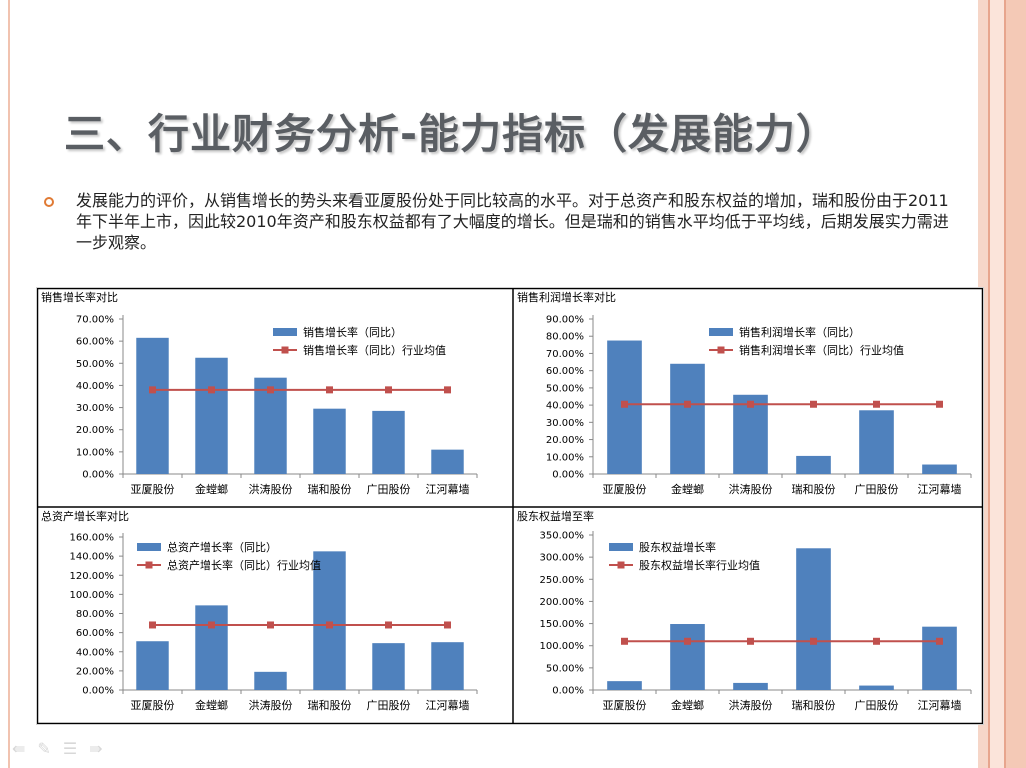 The width and height of the screenshot is (1026, 768). What do you see at coordinates (96, 748) in the screenshot?
I see `forward-arrow-icon: ⇛` at bounding box center [96, 748].